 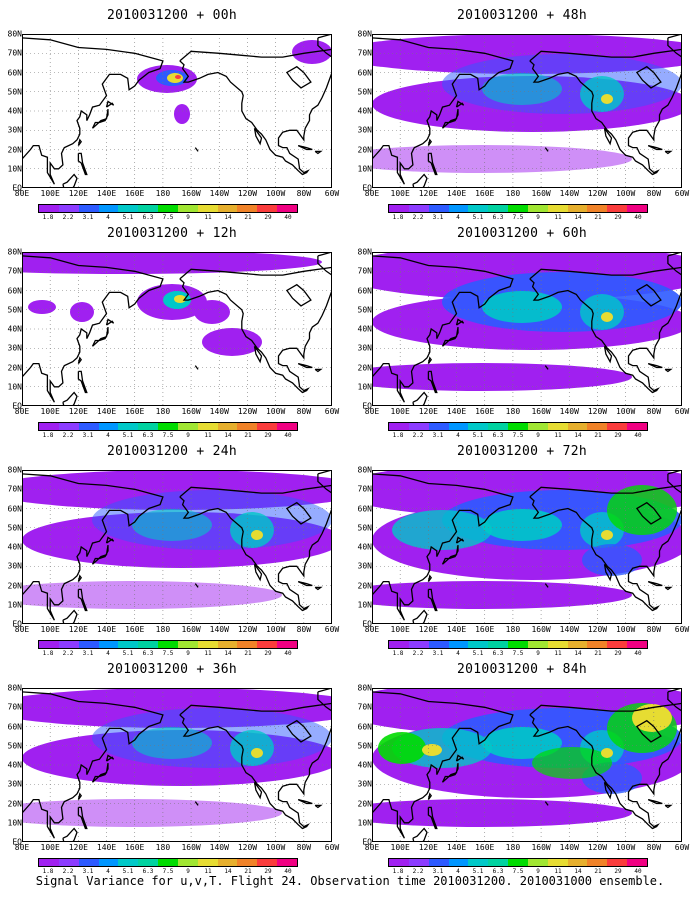 What do you see at coordinates (638, 435) in the screenshot?
I see `colorbar-label: 40` at bounding box center [638, 435].